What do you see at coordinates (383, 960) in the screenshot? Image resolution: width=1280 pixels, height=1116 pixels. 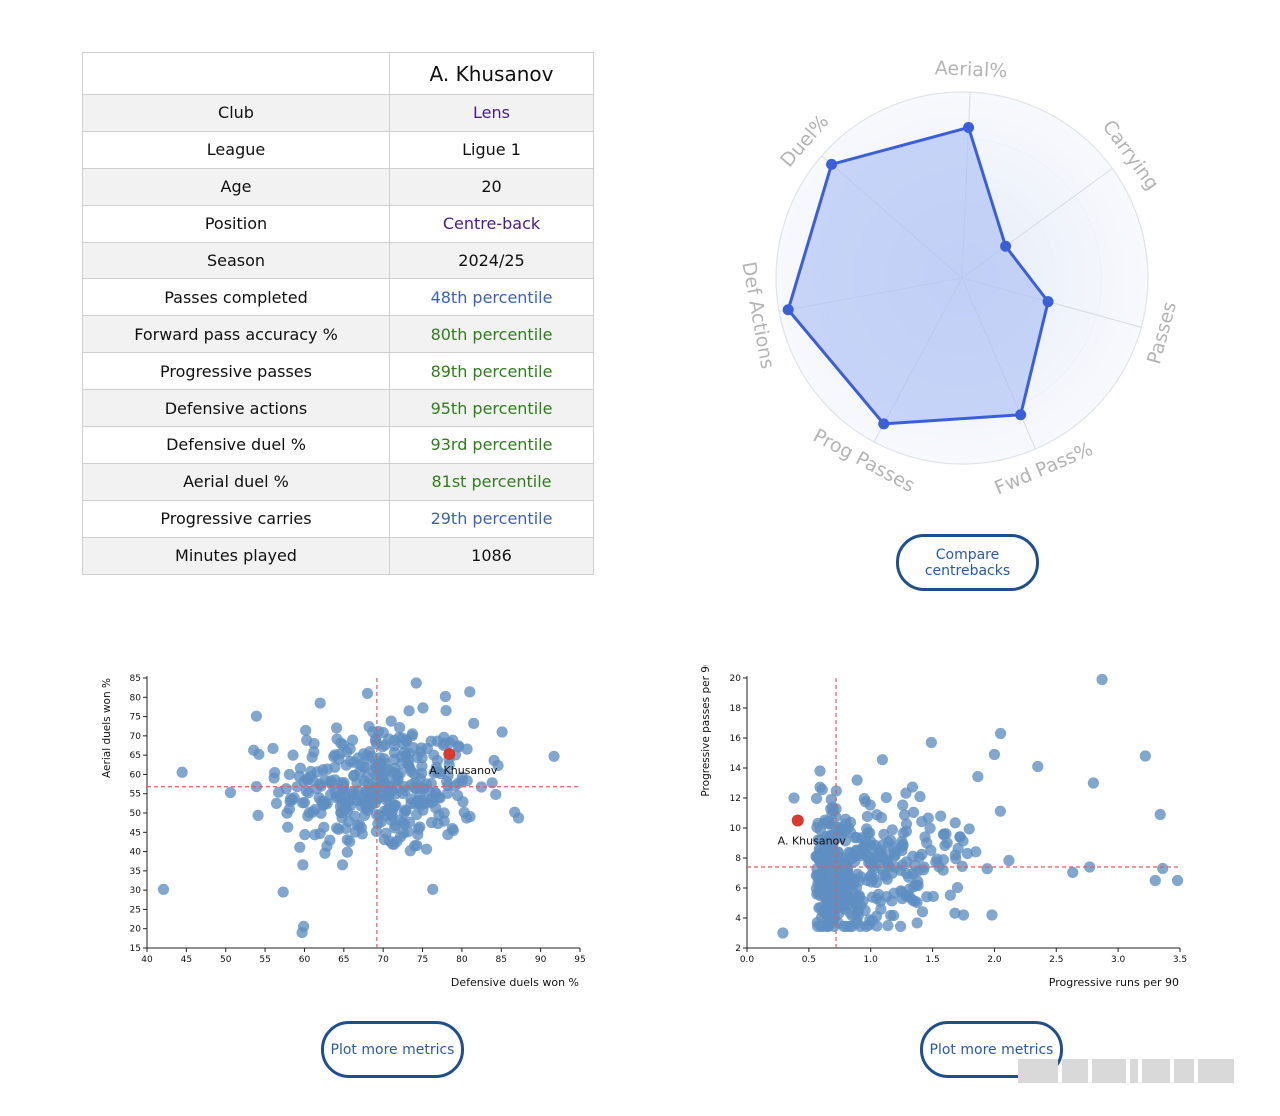 I see `x-tick-label: 70` at bounding box center [383, 960].